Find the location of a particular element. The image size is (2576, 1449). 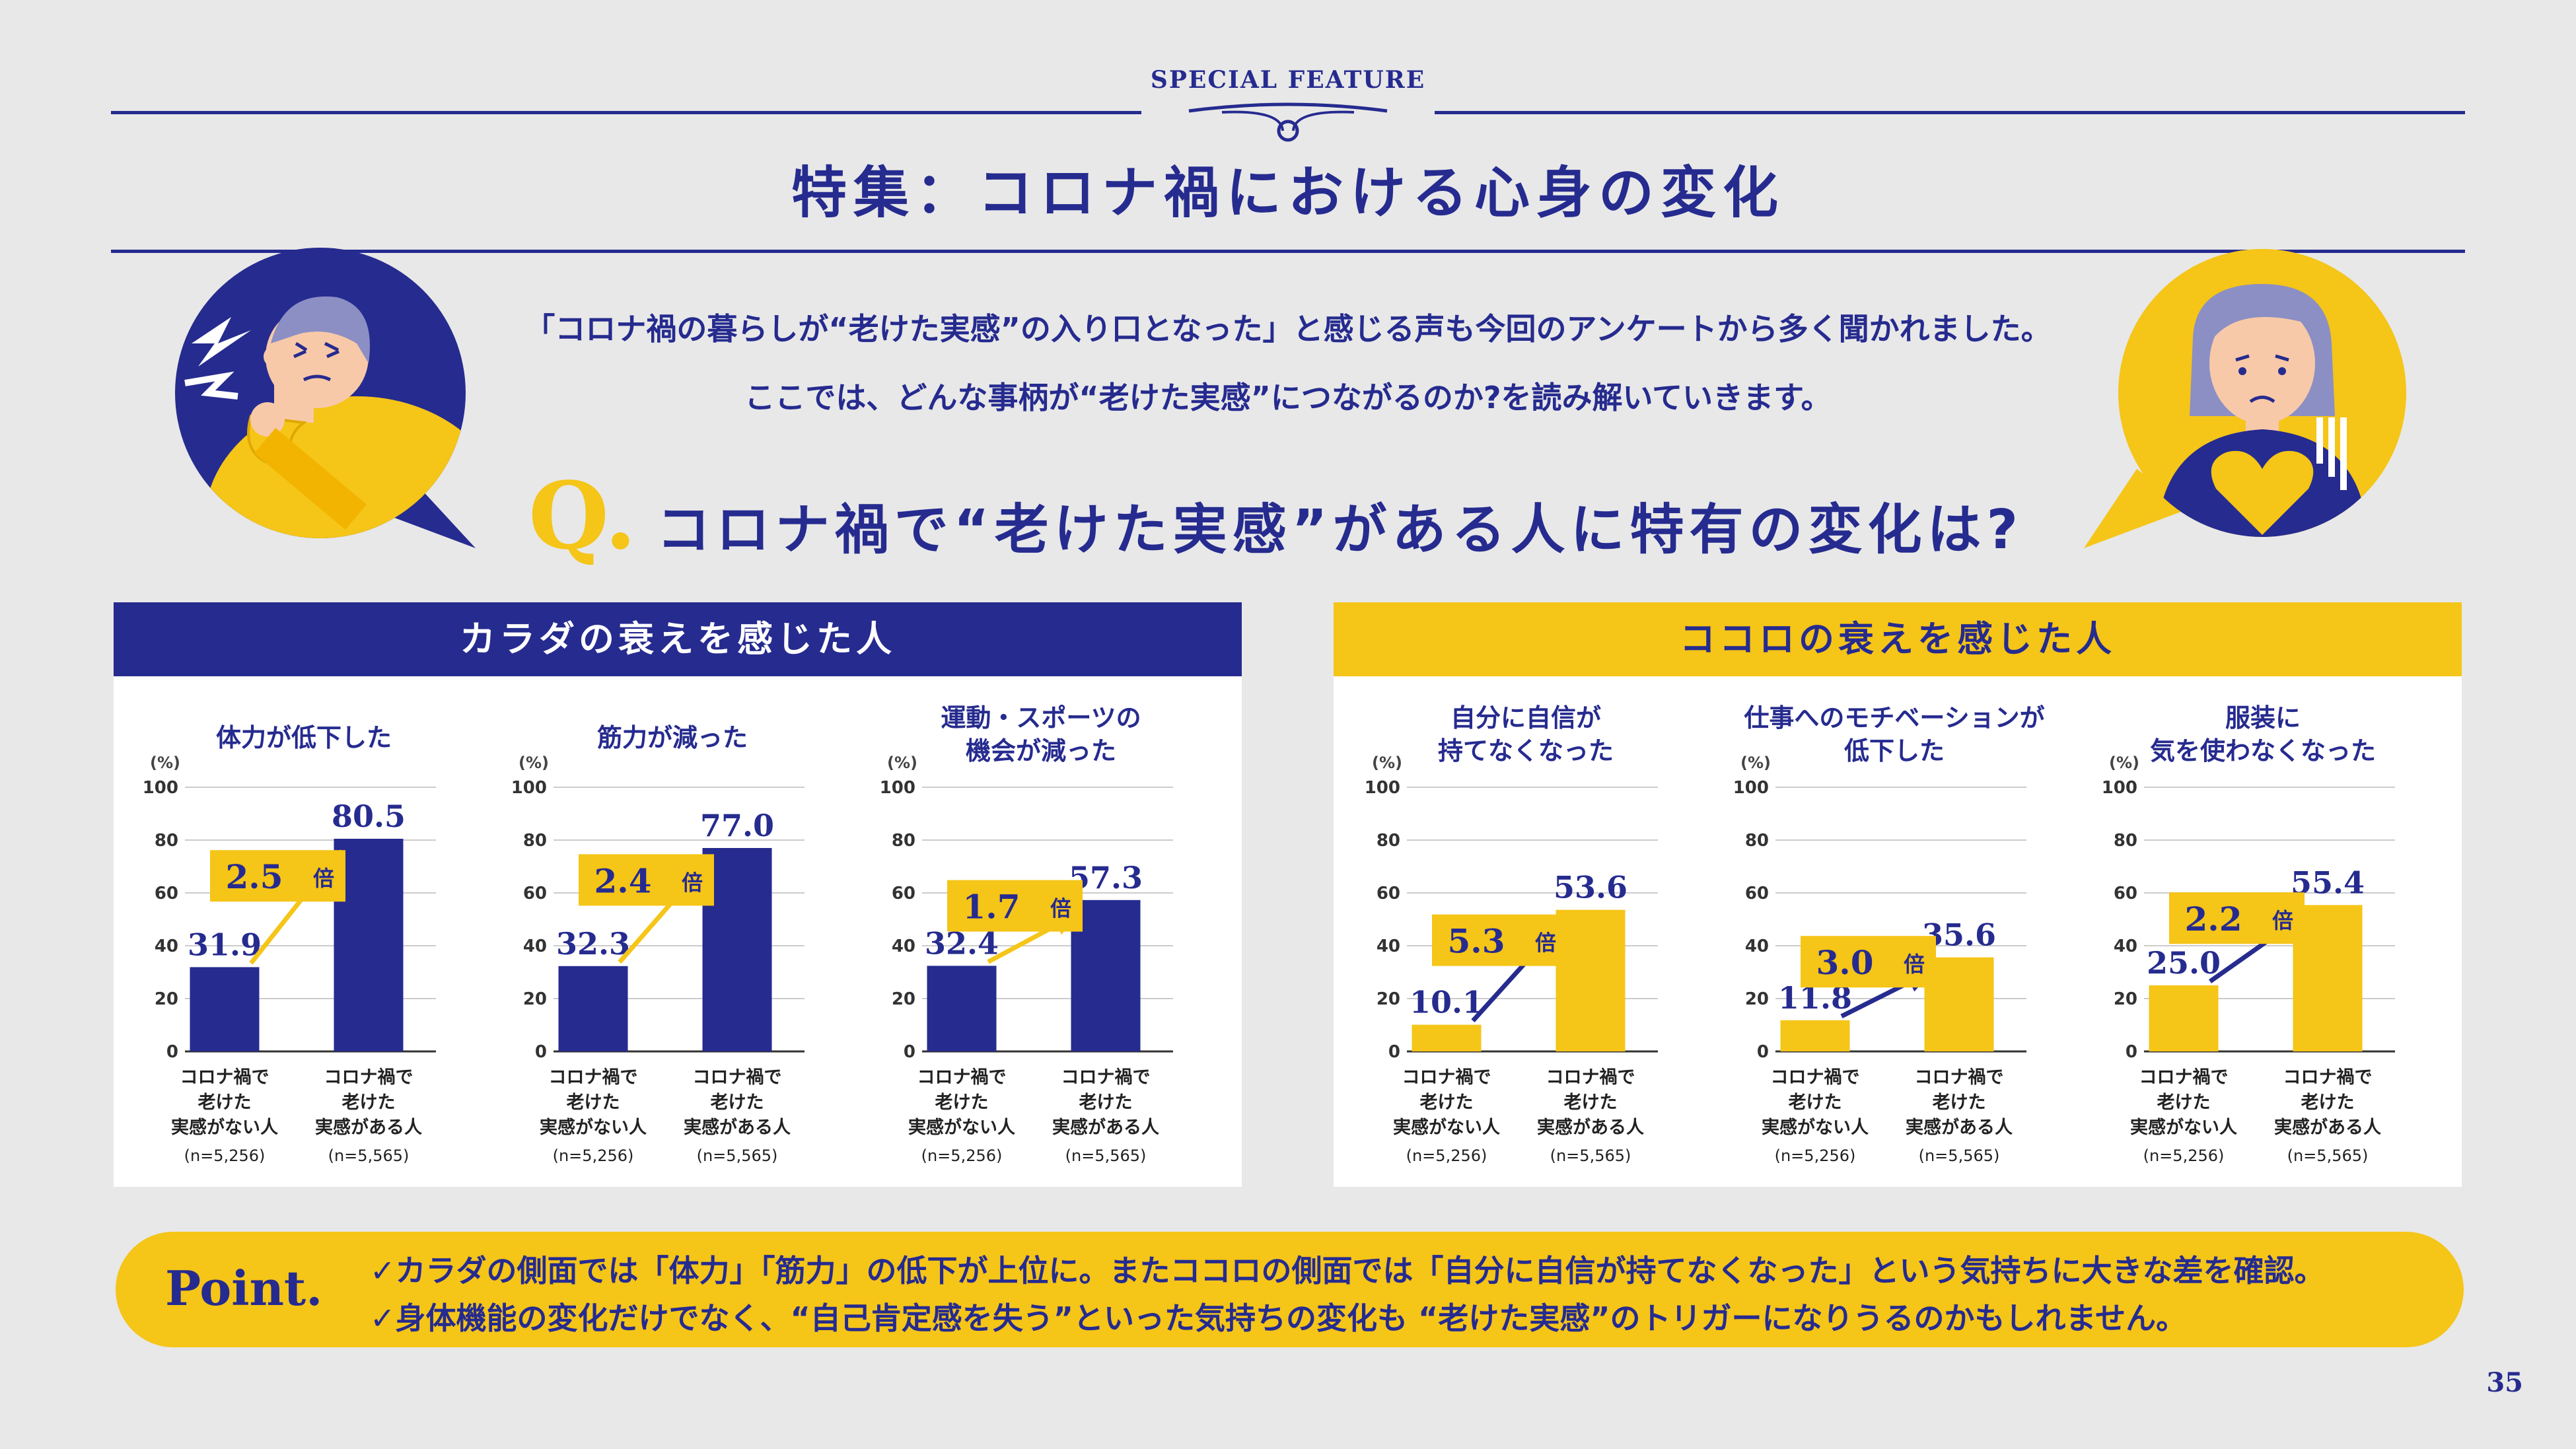

chart-title: 運動・スポーツの is located at coordinates (1041, 717).